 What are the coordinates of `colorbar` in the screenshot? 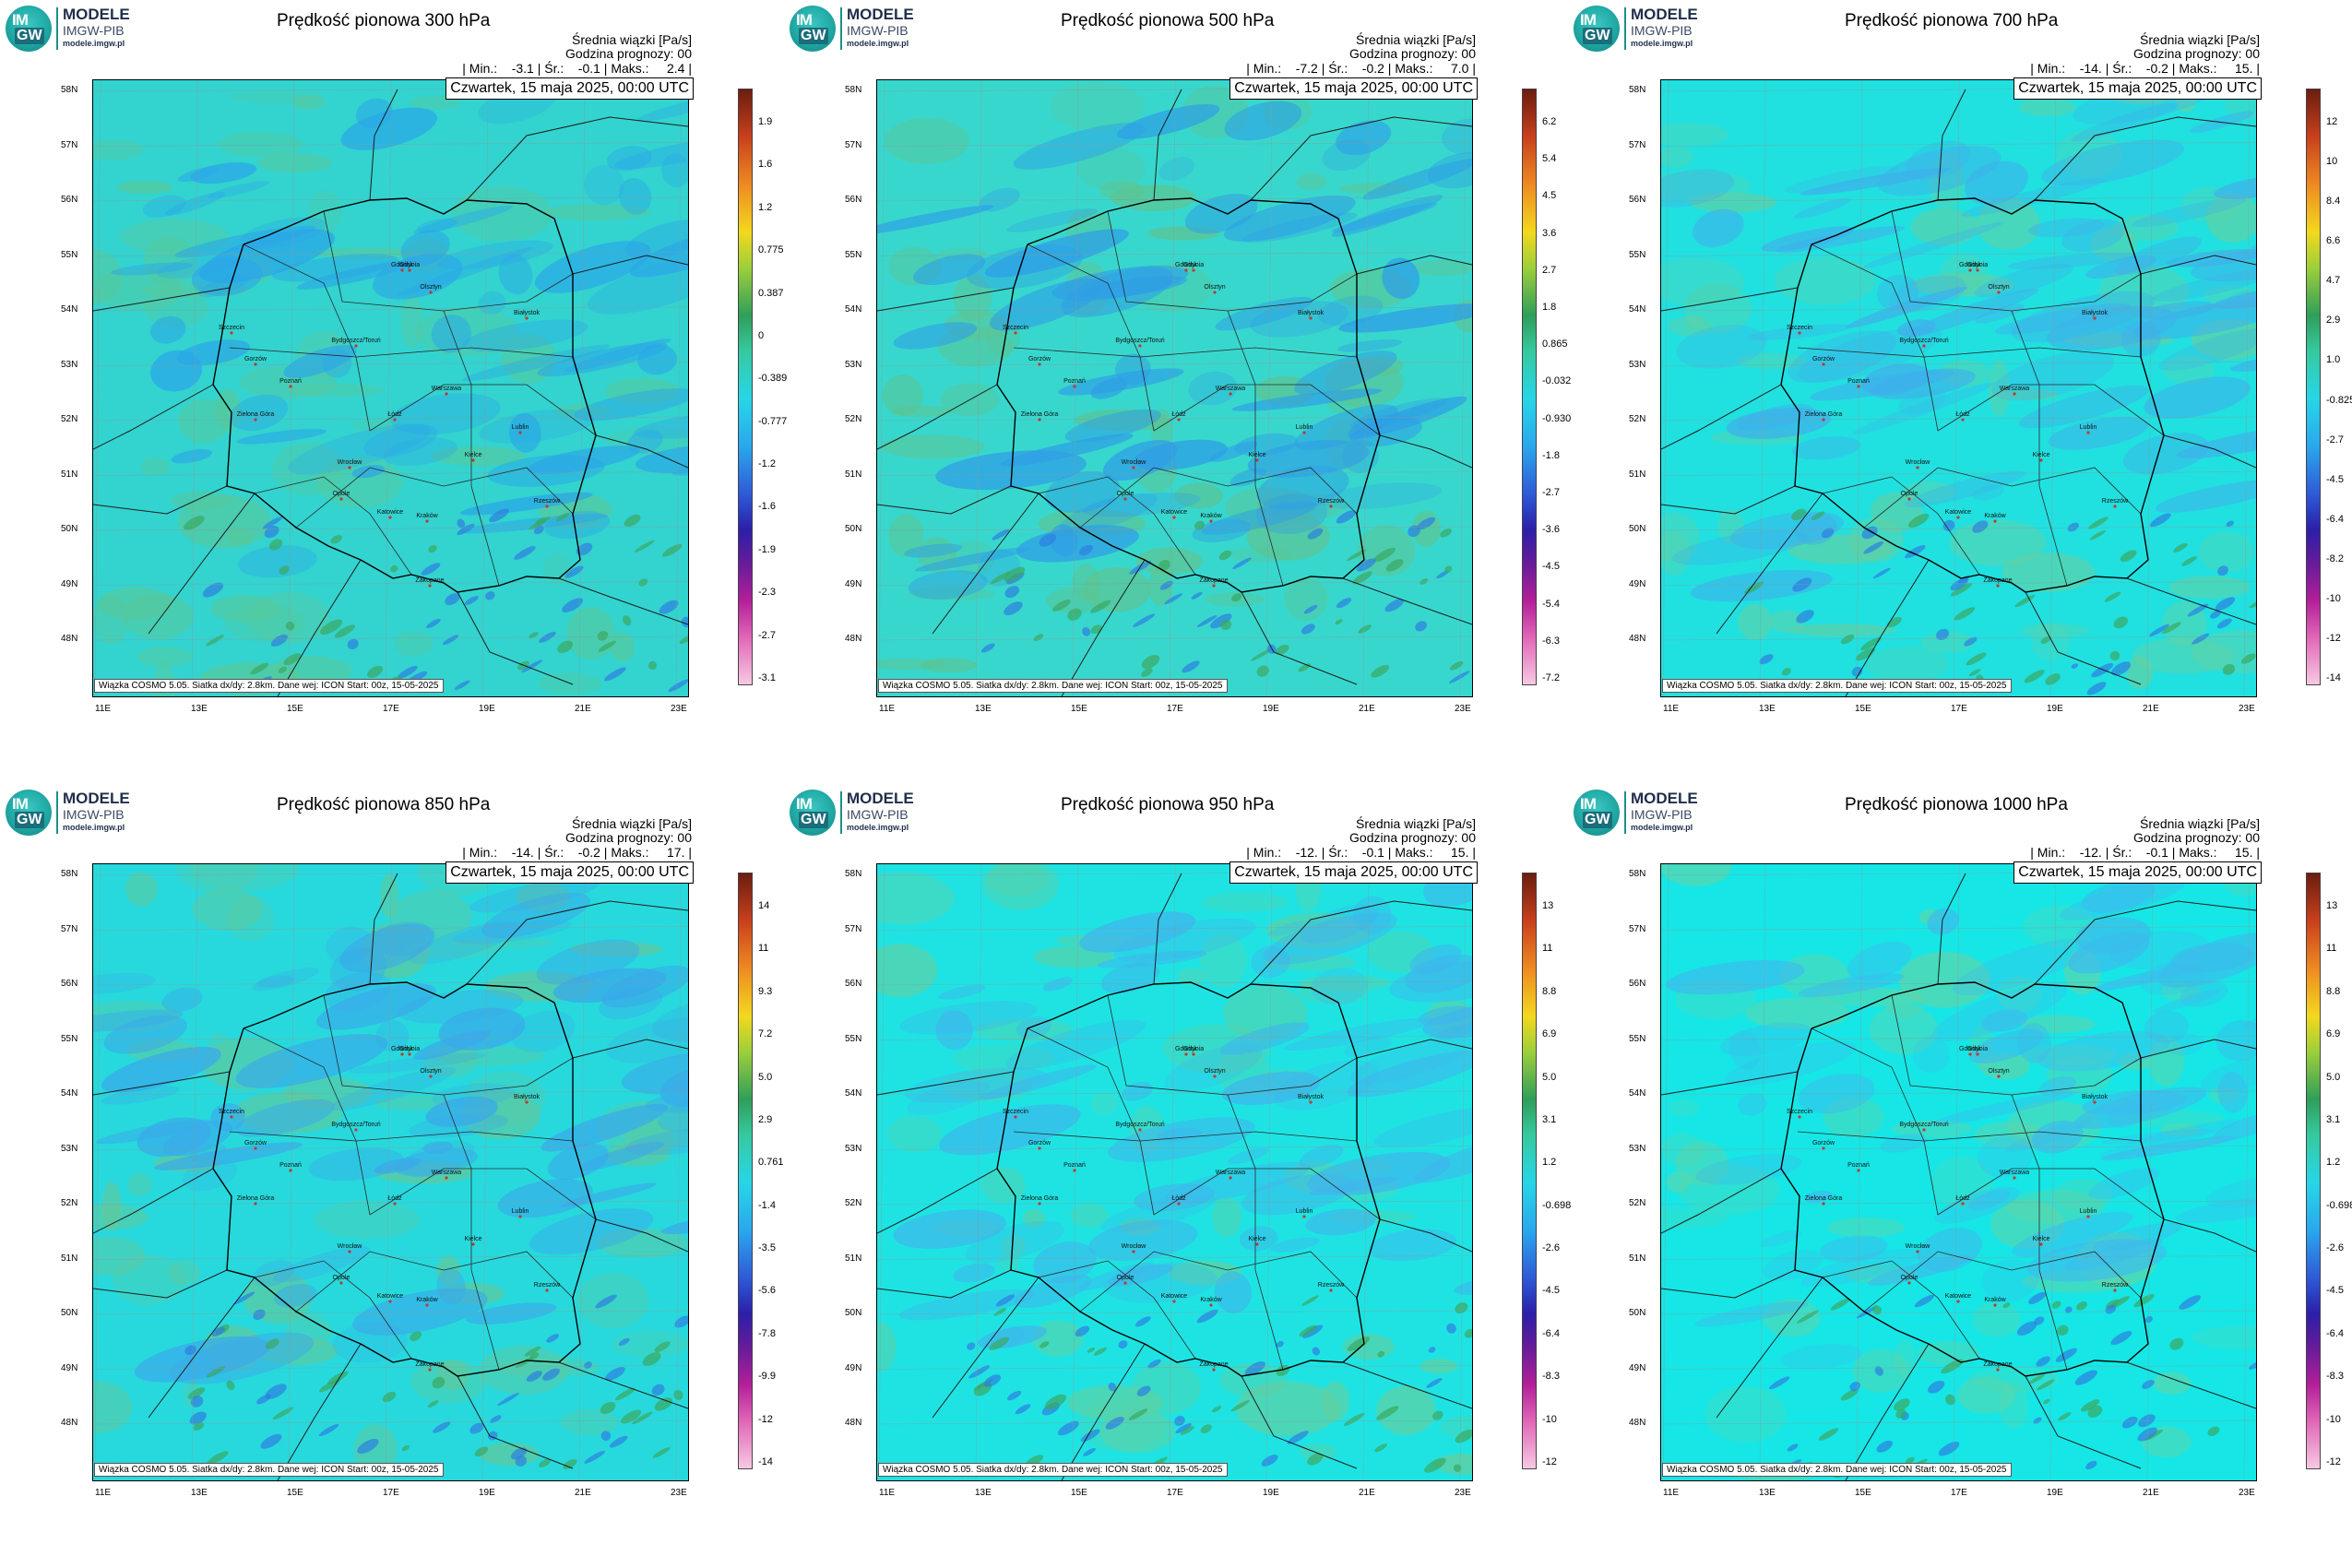 It's located at (1529, 1171).